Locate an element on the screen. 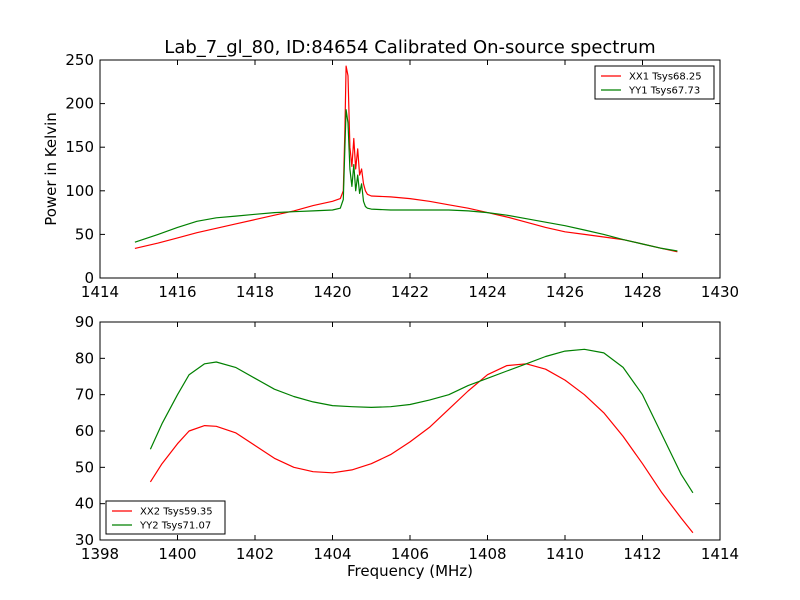 This screenshot has height=600, width=800. y-tick-label: 250 is located at coordinates (79, 60).